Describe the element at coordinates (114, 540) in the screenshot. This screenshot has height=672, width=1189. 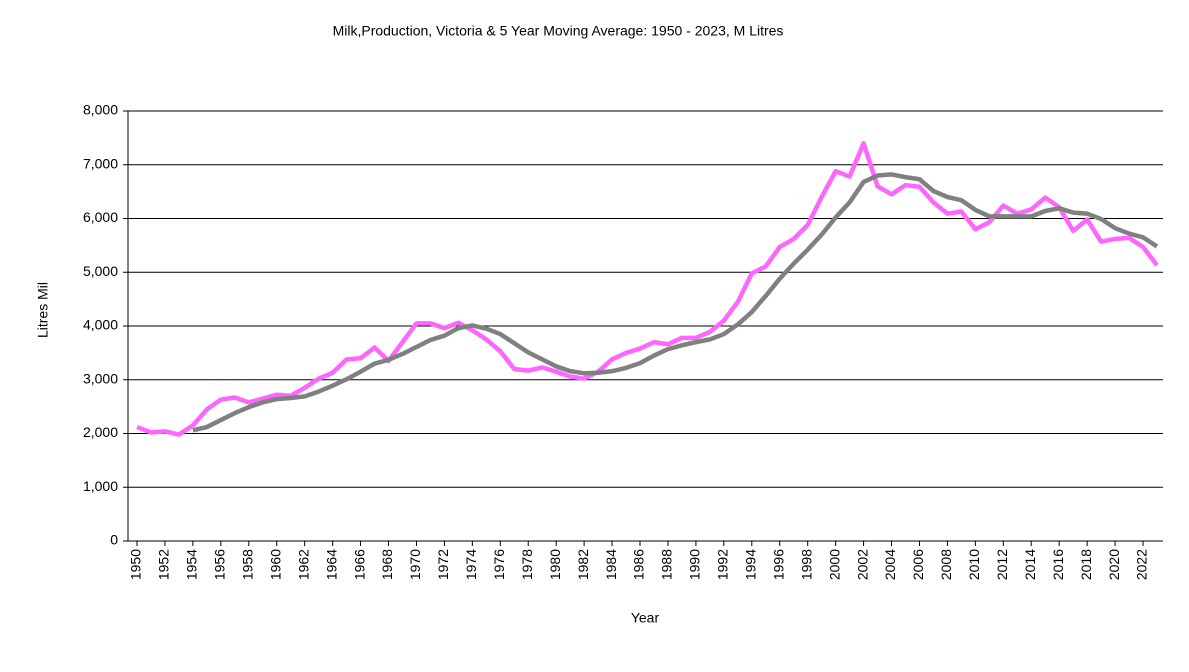
I see `y-tick-label: 0` at that location.